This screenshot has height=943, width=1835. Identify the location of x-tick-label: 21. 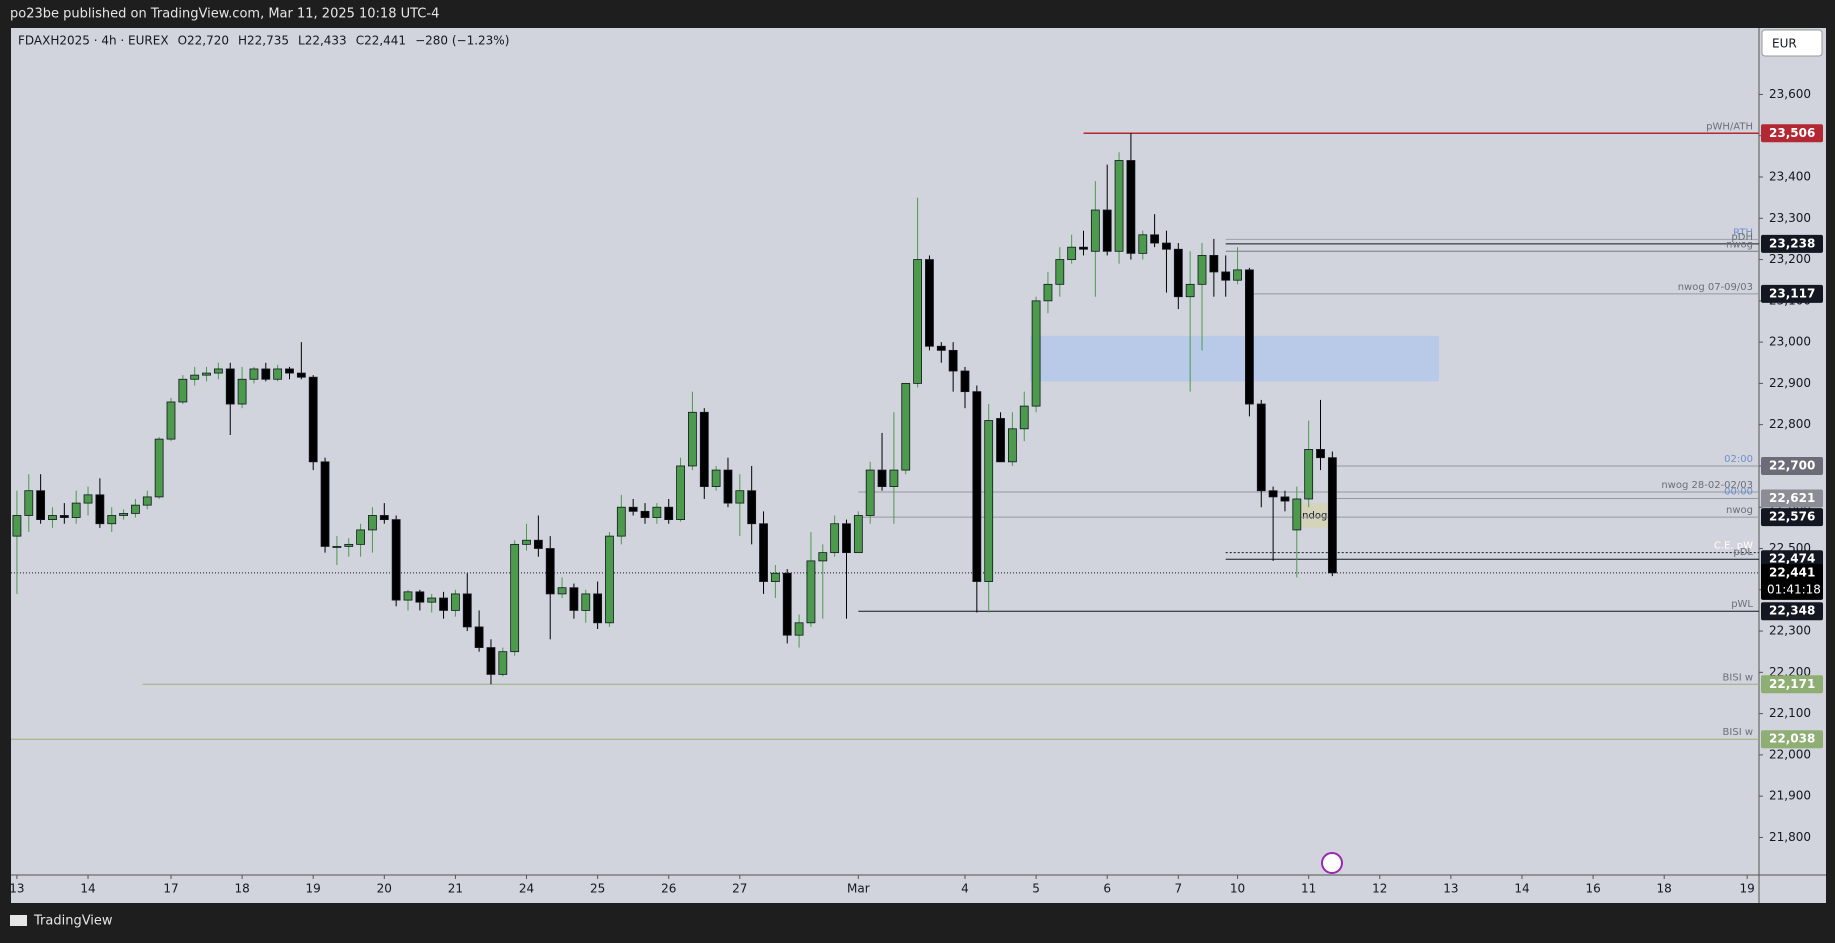
(455, 889).